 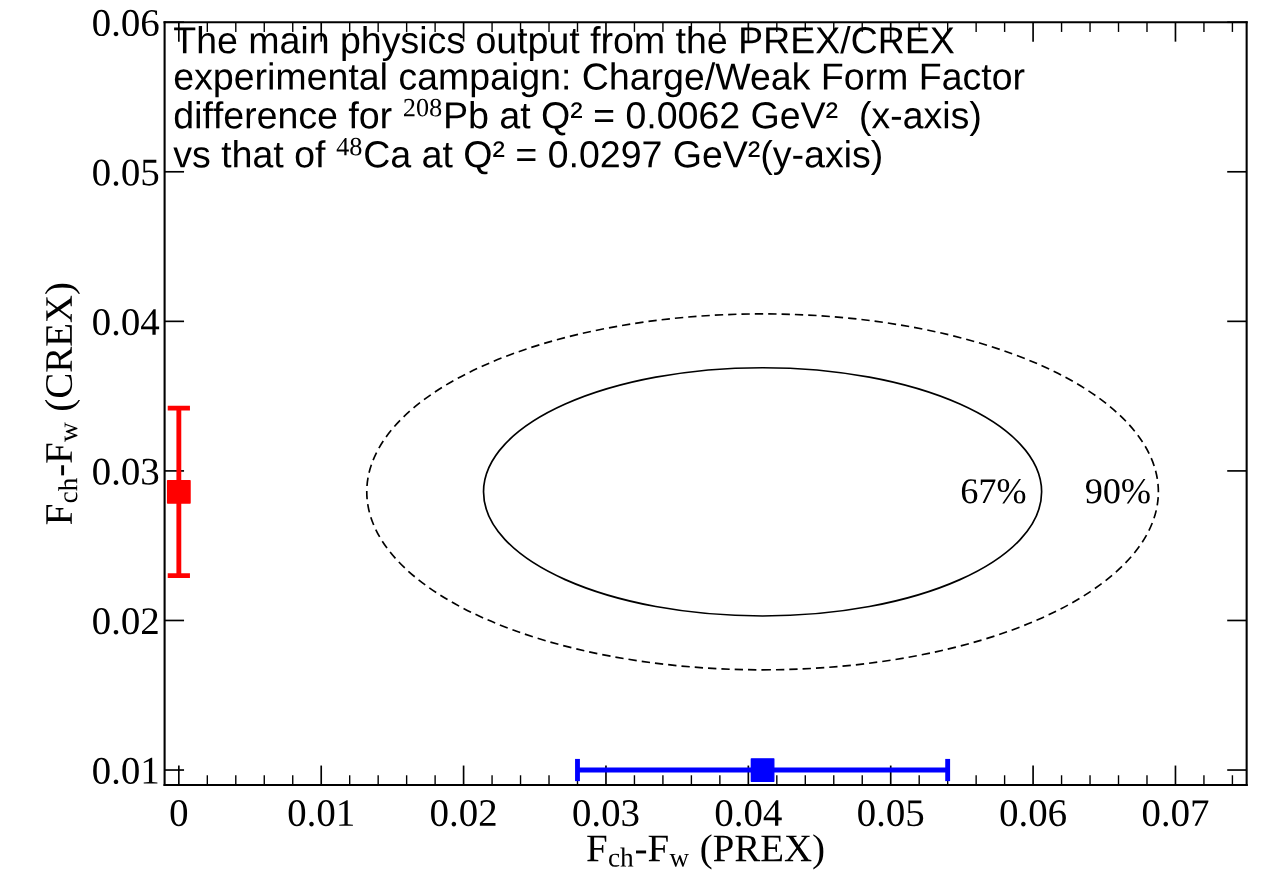 What do you see at coordinates (320, 813) in the screenshot?
I see `x-tick-label: 0.01` at bounding box center [320, 813].